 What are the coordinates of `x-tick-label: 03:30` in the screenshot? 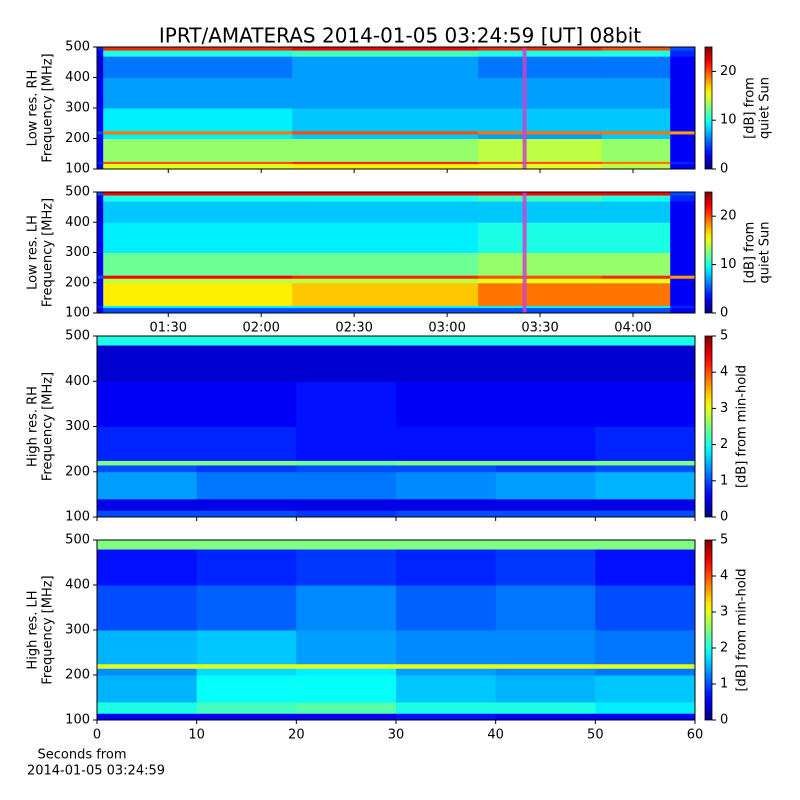 It's located at (539, 328).